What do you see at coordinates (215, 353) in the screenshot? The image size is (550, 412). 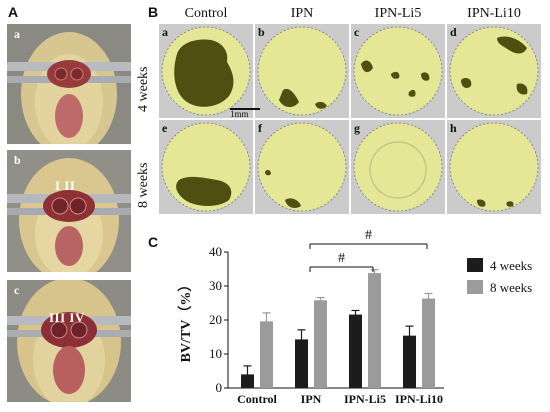 I see `y-tick-label: 10` at bounding box center [215, 353].